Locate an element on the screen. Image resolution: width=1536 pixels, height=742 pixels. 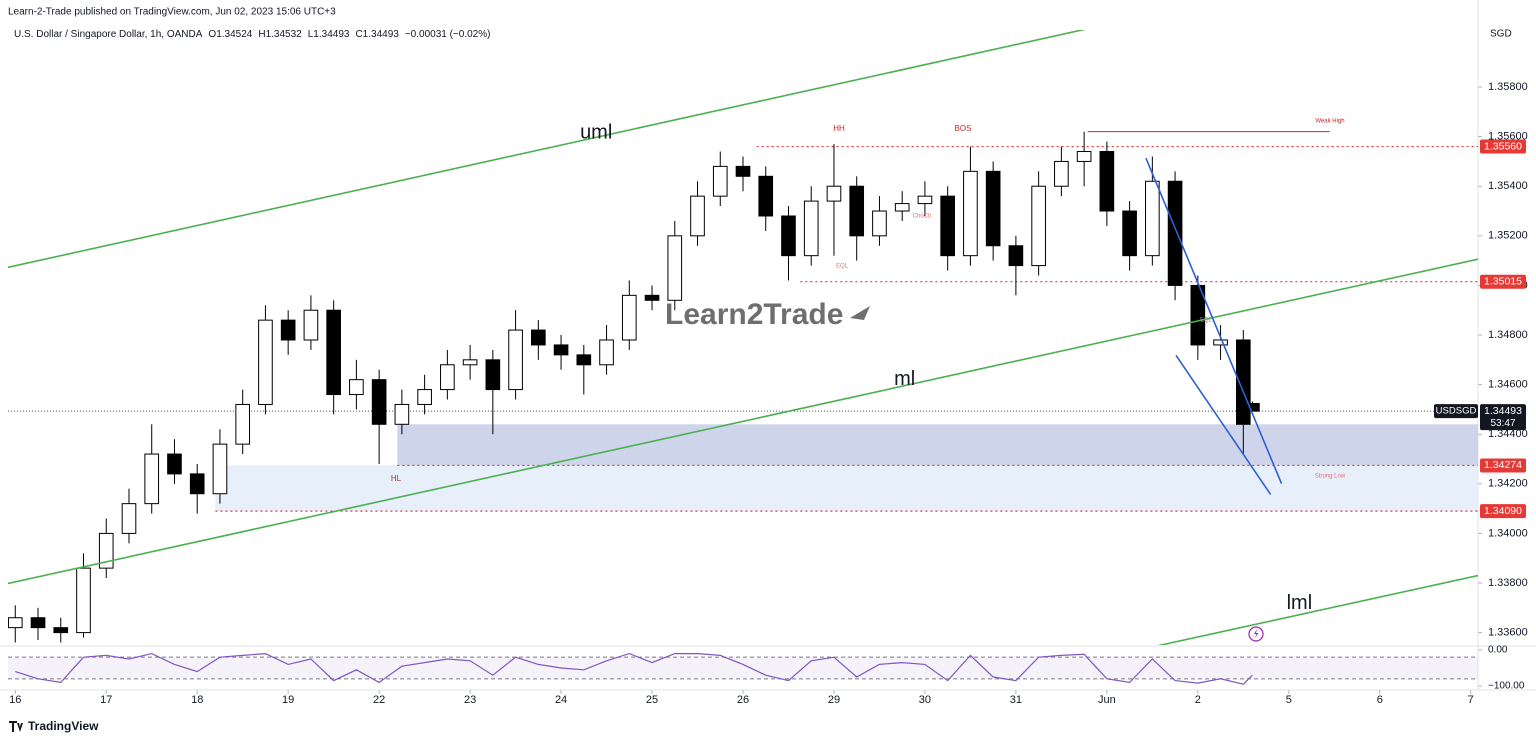
y-tick-label: 1.35400 is located at coordinates (1508, 186).